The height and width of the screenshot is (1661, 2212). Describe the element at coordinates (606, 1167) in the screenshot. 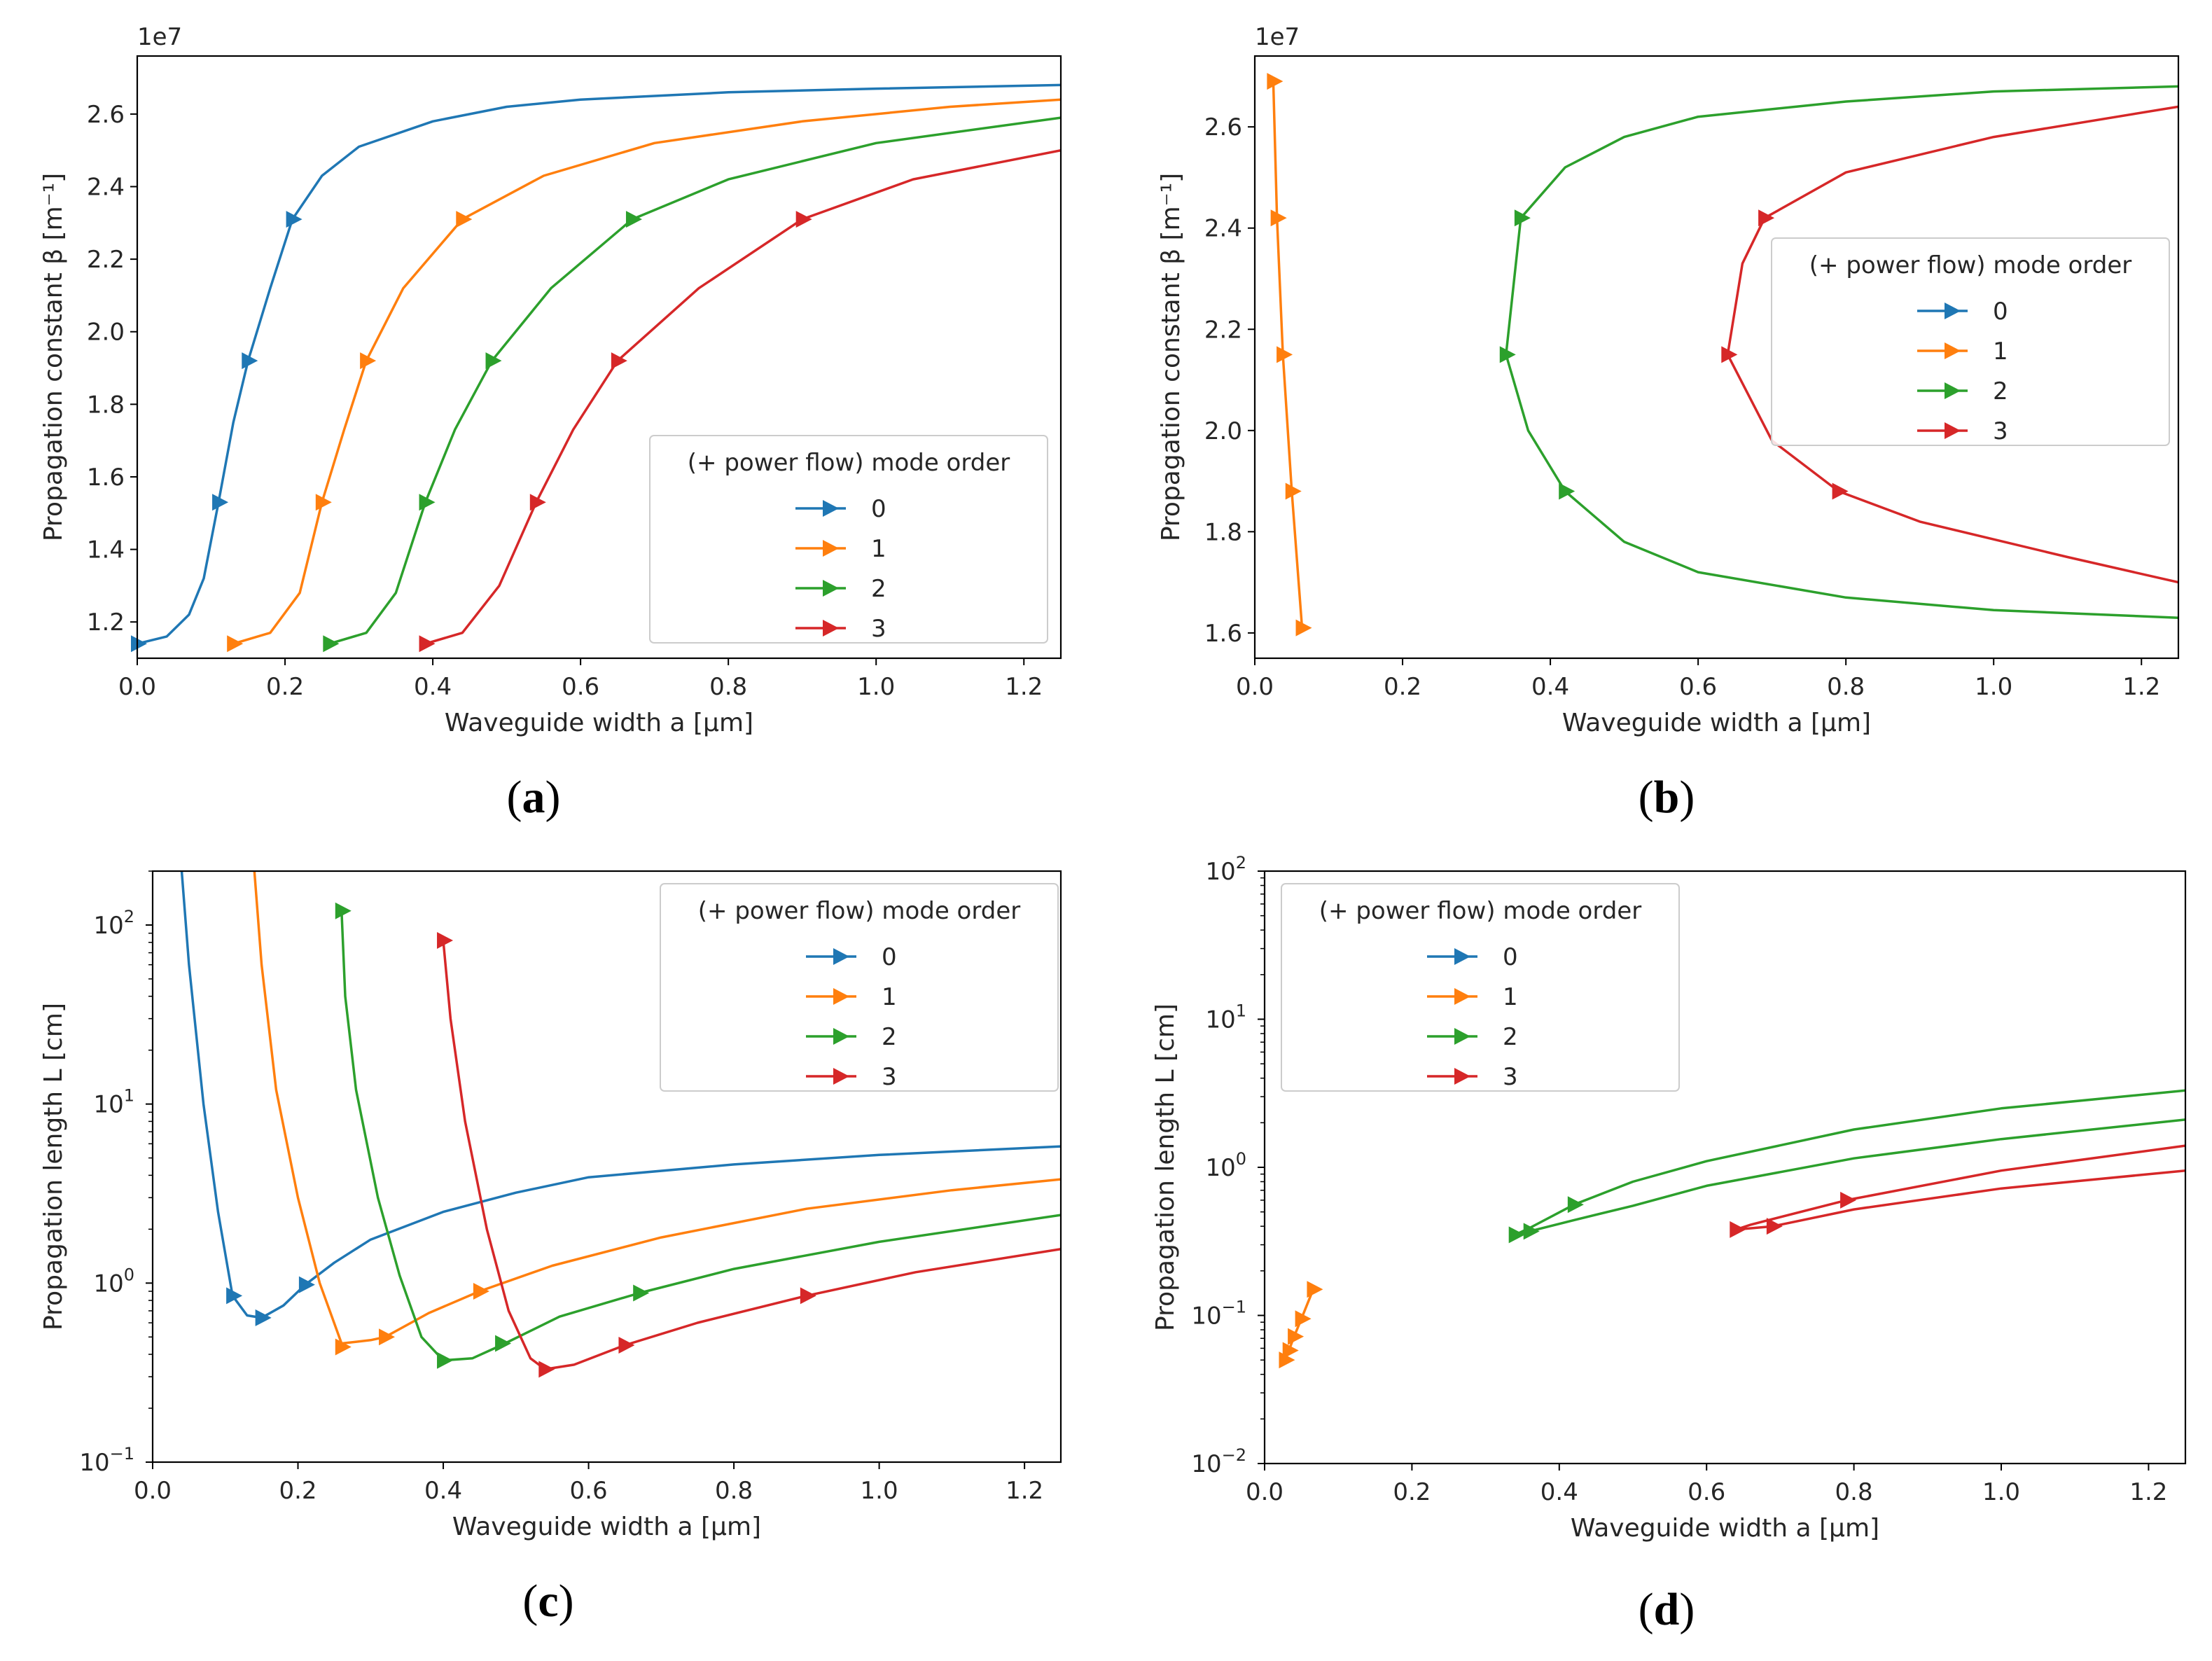

I see `axes-frame` at that location.